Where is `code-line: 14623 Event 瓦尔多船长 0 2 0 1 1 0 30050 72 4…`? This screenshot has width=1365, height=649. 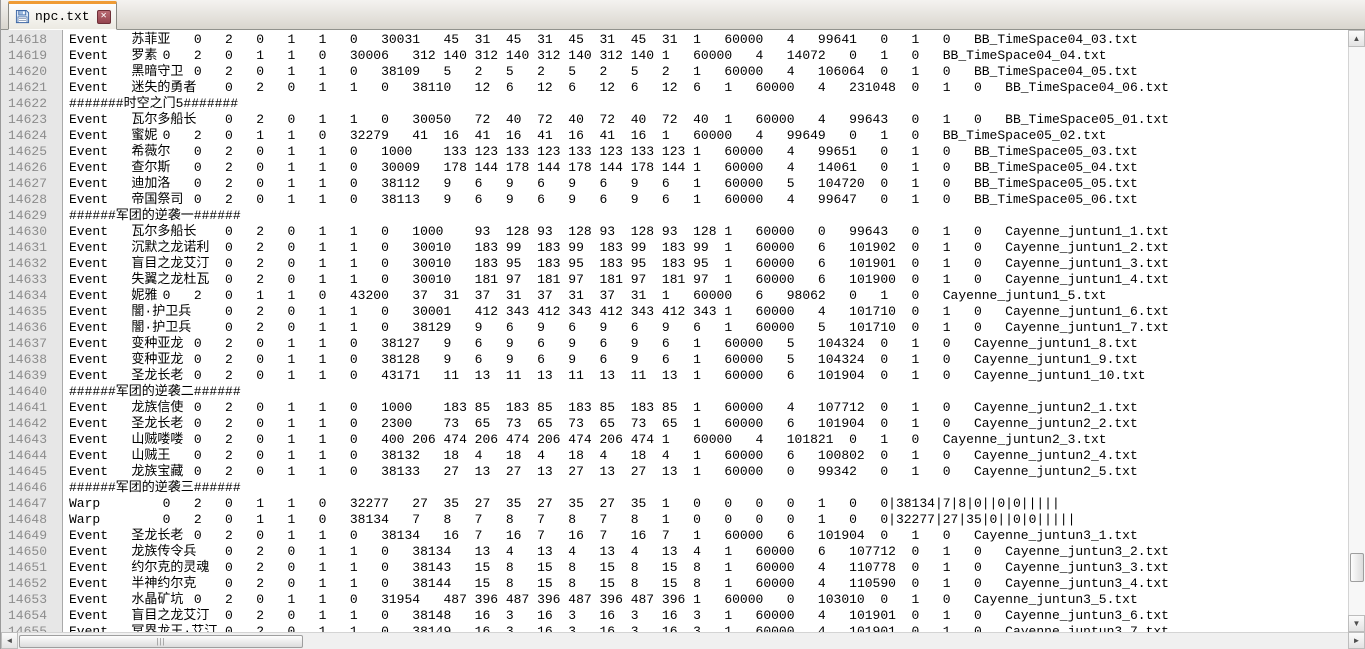 code-line: 14623 Event 瓦尔多船长 0 2 0 1 1 0 30050 72 4… is located at coordinates (674, 120).